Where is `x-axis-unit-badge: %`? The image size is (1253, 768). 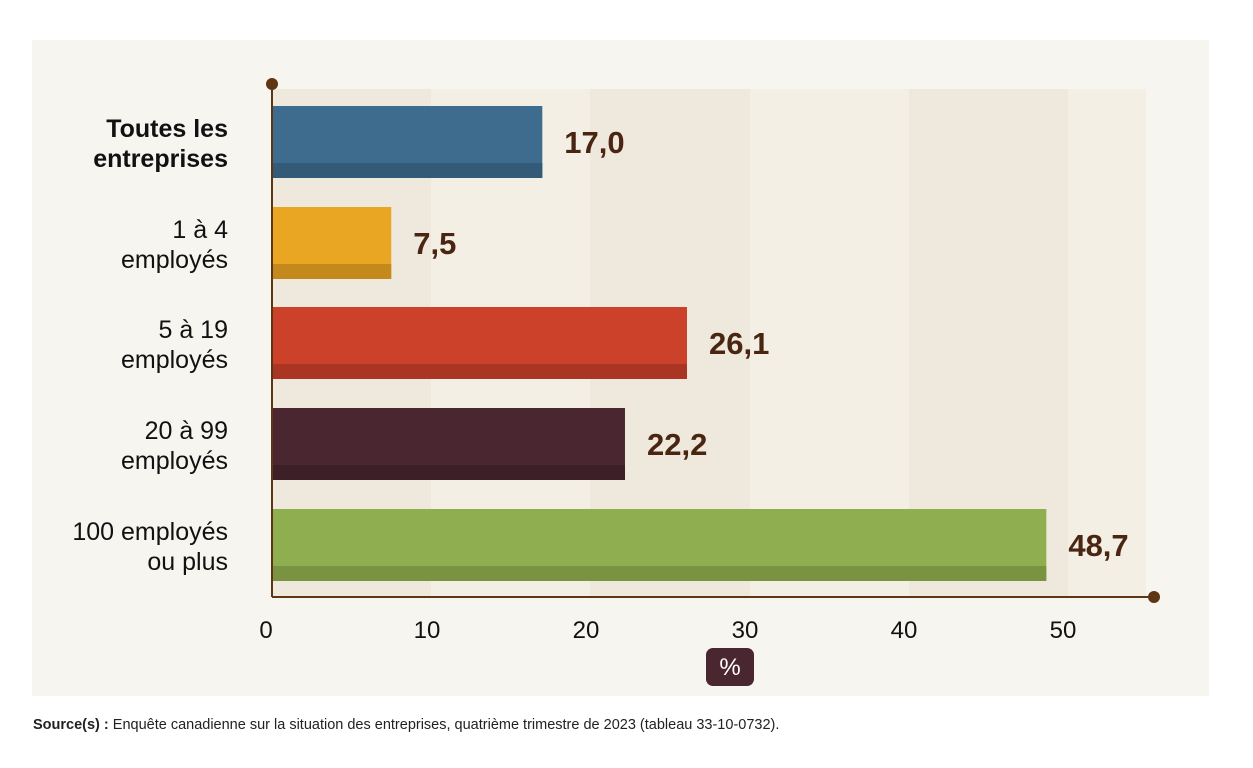 x-axis-unit-badge: % is located at coordinates (730, 667).